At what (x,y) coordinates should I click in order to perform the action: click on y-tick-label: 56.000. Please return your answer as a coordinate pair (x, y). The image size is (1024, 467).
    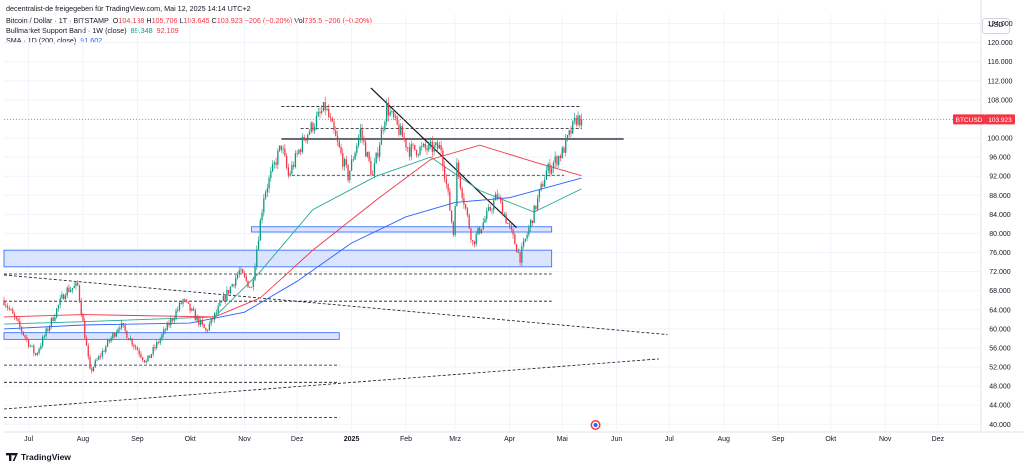
    Looking at the image, I should click on (1000, 348).